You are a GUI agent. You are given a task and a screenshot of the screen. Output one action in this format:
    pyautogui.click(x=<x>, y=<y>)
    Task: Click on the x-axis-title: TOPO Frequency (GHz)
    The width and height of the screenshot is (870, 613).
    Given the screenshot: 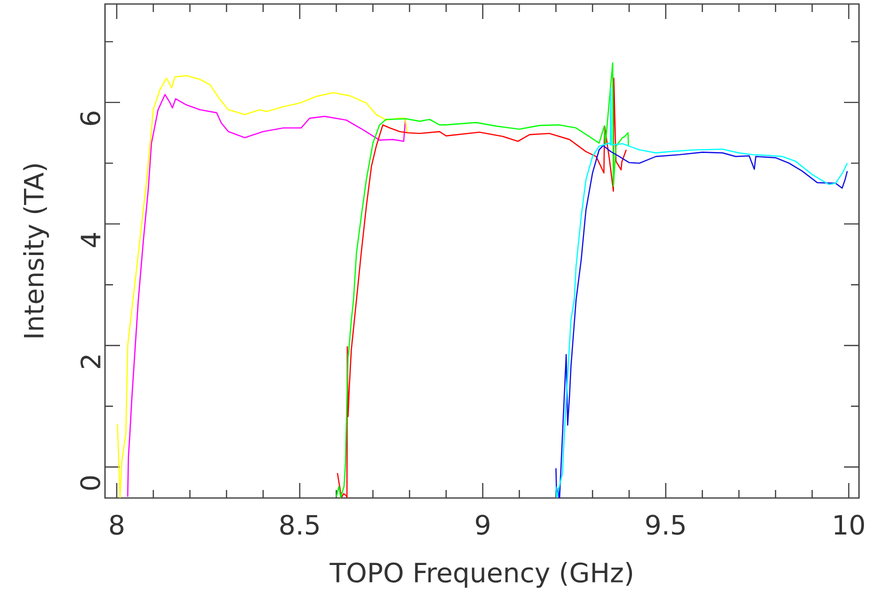 What is the action you would take?
    pyautogui.click(x=481, y=575)
    